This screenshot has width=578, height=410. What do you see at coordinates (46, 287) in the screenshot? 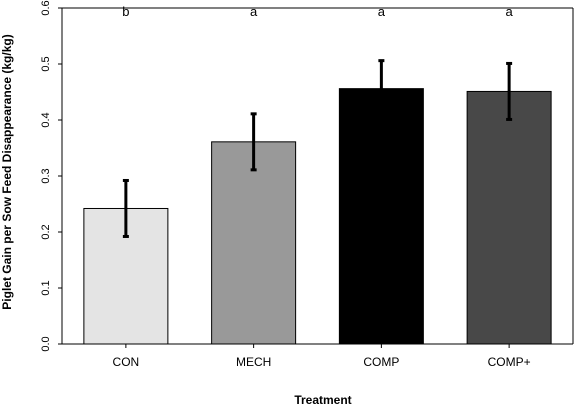
I see `y-tick-label: 0.1` at bounding box center [46, 287].